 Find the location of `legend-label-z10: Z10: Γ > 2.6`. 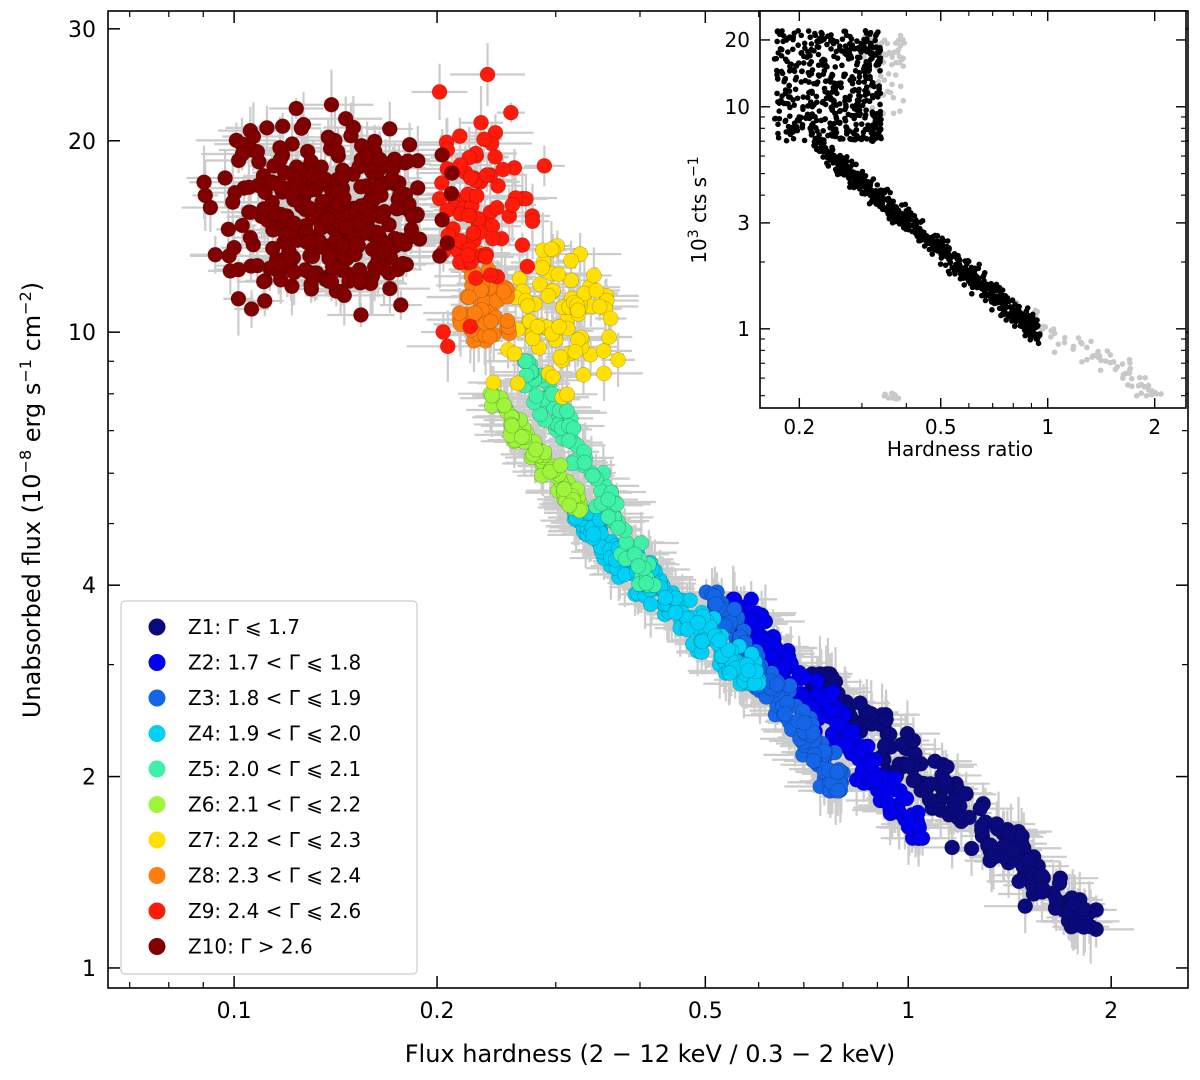

legend-label-z10: Z10: Γ > 2.6 is located at coordinates (250, 947).